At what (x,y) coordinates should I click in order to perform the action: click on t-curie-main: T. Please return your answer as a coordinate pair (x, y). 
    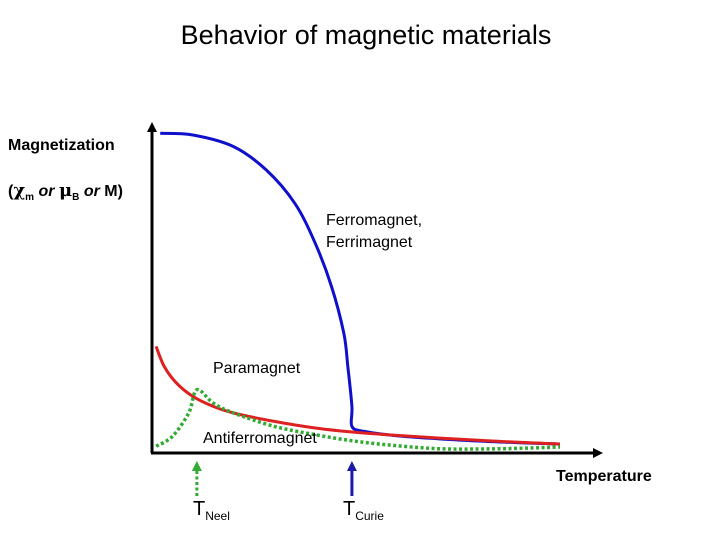
    Looking at the image, I should click on (349, 509).